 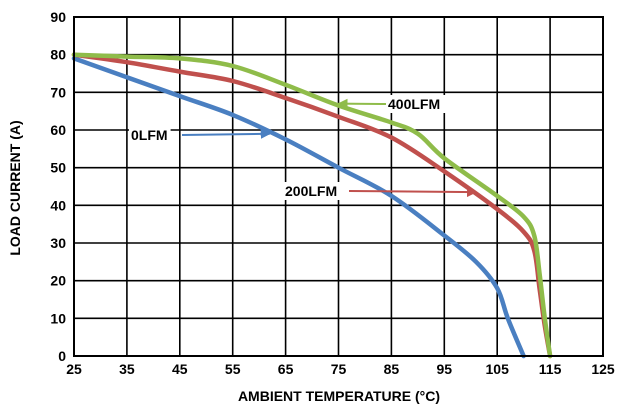 I want to click on x-tick-label: 35, so click(x=127, y=369).